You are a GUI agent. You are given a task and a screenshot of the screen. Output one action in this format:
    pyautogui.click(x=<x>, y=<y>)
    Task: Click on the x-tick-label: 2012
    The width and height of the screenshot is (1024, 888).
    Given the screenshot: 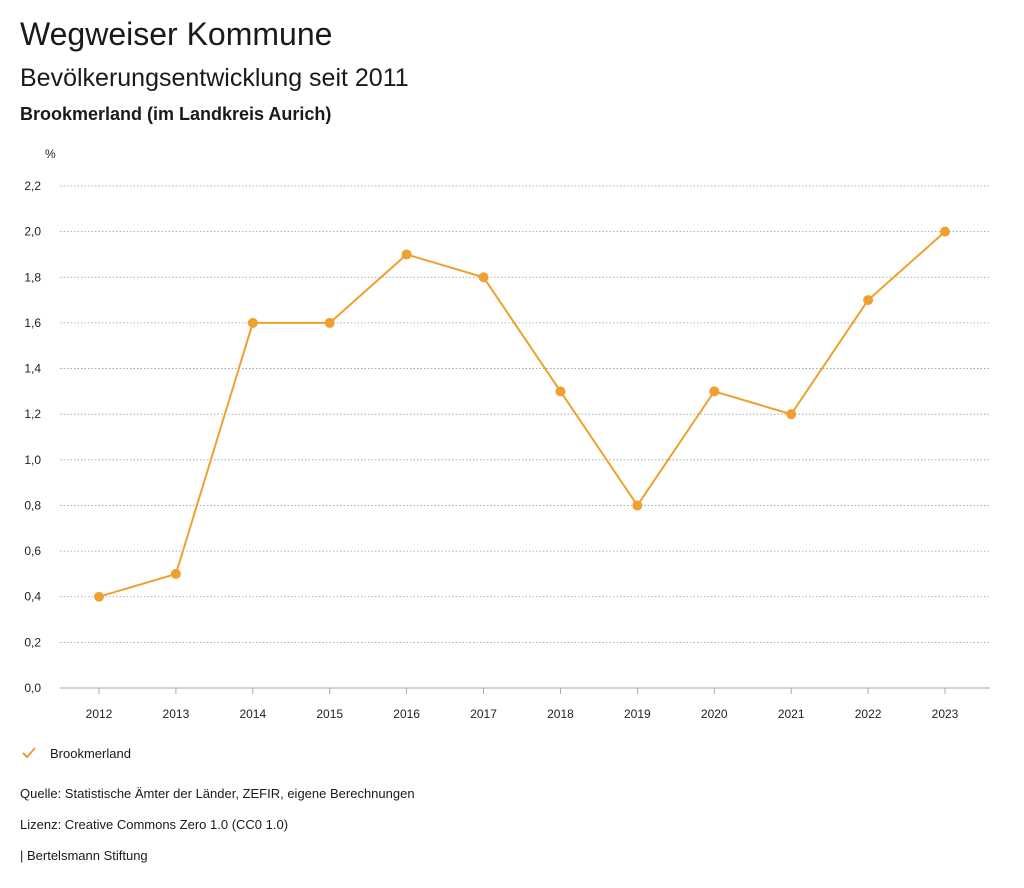 What is the action you would take?
    pyautogui.click(x=99, y=714)
    